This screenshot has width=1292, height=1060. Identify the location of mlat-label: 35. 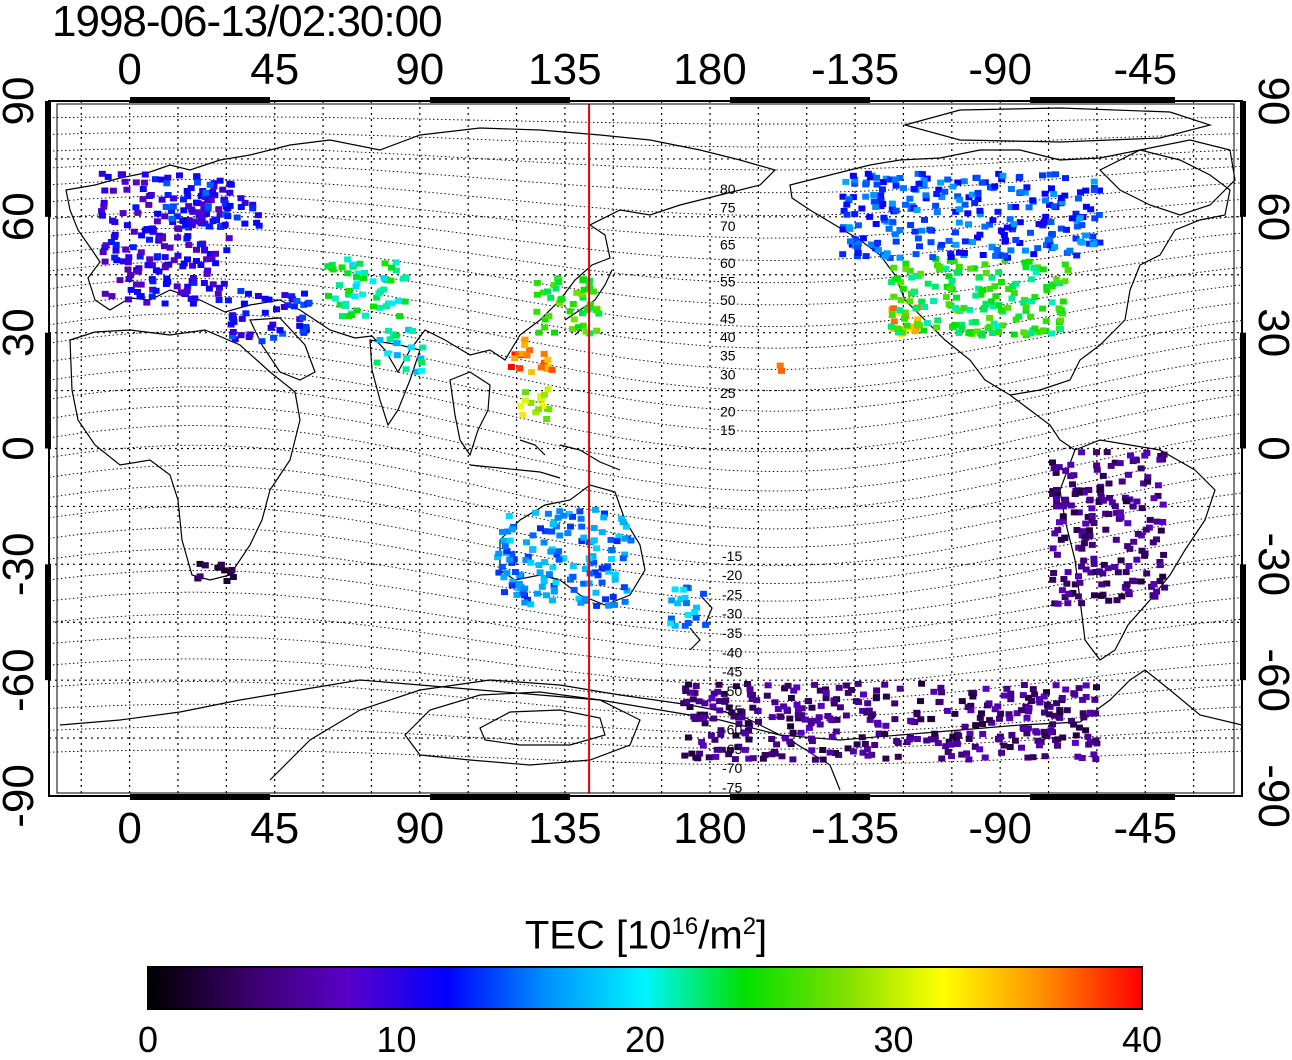
(728, 356).